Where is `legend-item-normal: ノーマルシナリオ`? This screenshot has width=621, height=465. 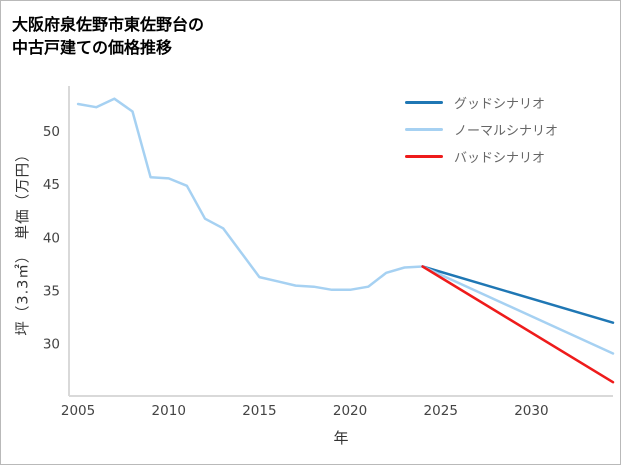 legend-item-normal: ノーマルシナリオ is located at coordinates (482, 129).